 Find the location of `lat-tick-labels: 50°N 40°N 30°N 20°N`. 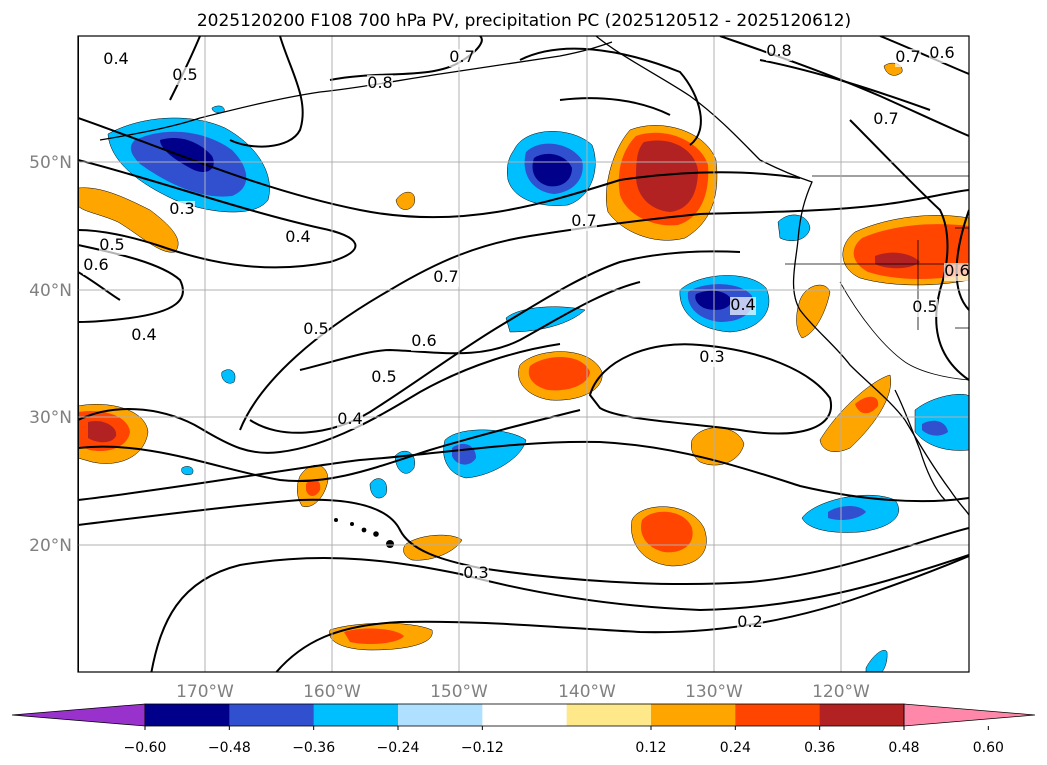

lat-tick-labels: 50°N 40°N 30°N 20°N is located at coordinates (50, 354).